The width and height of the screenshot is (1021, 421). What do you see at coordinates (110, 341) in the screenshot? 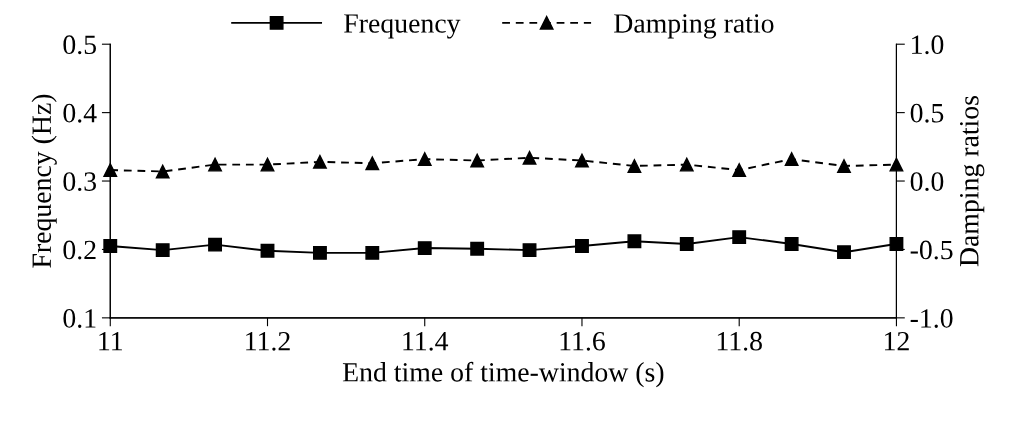
I see `x-tick-label: 11` at bounding box center [110, 341].